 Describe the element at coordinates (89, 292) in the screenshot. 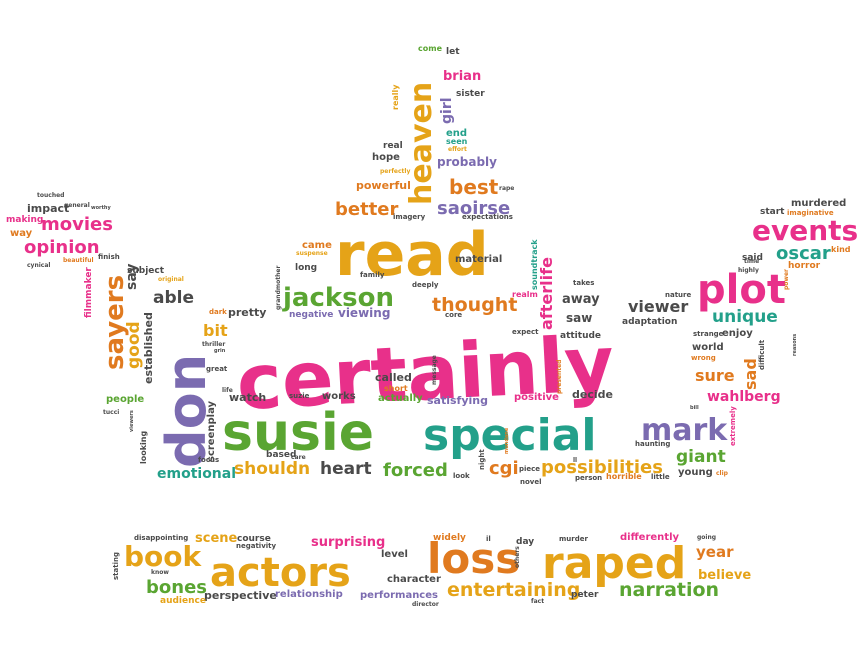

I see `word-filmmaker: filmmaker` at that location.